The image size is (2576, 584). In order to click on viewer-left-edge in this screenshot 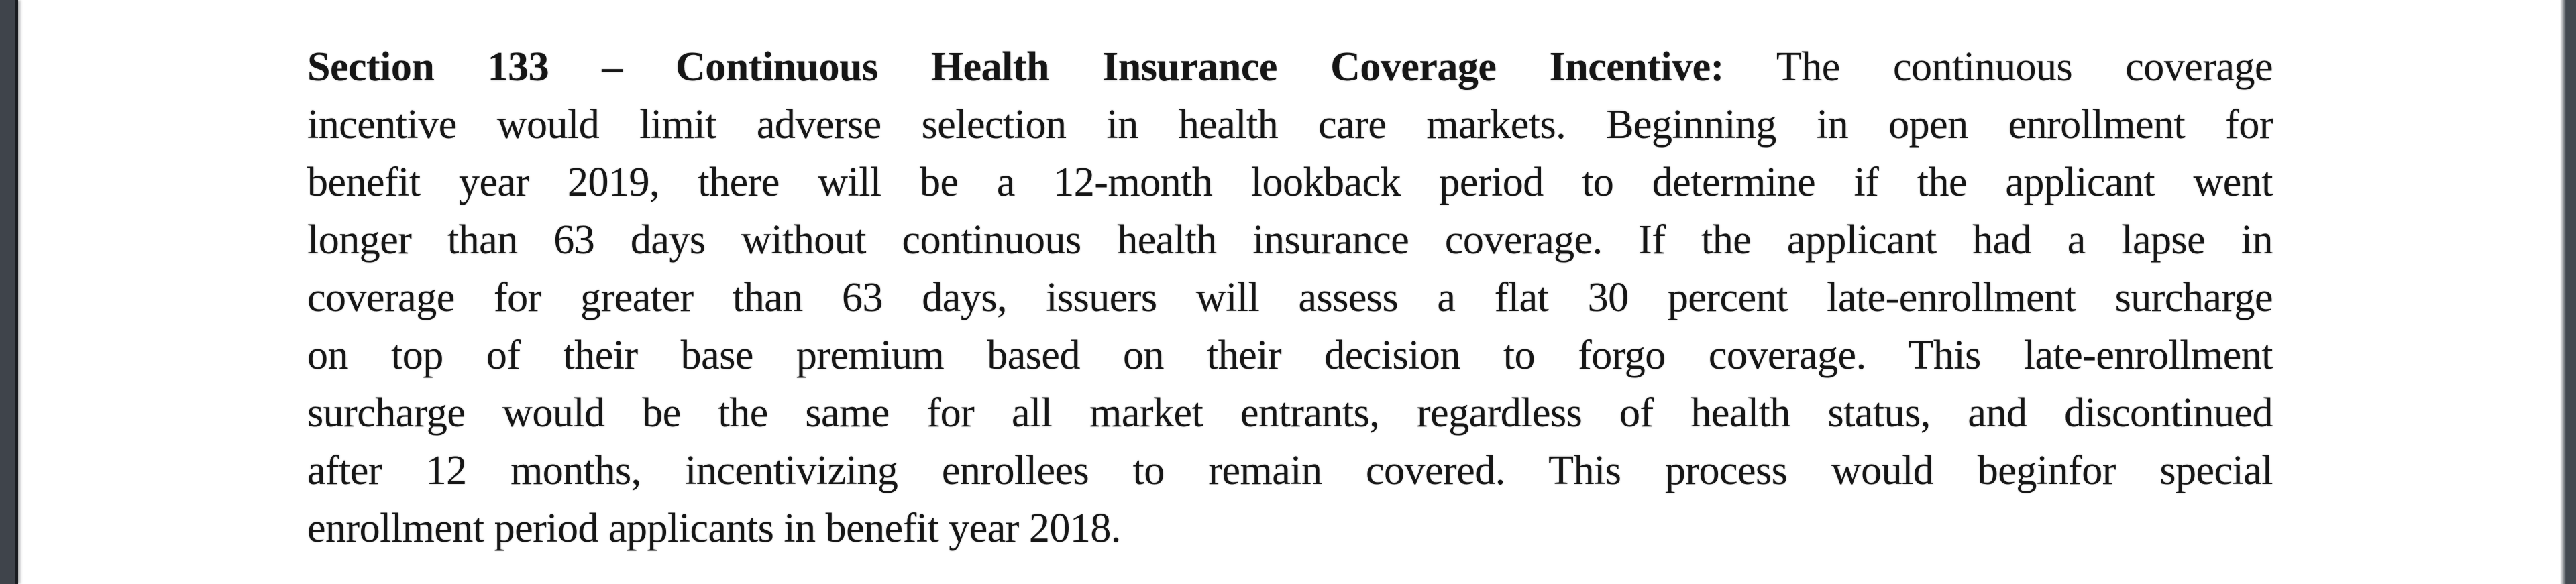, I will do `click(9, 292)`.